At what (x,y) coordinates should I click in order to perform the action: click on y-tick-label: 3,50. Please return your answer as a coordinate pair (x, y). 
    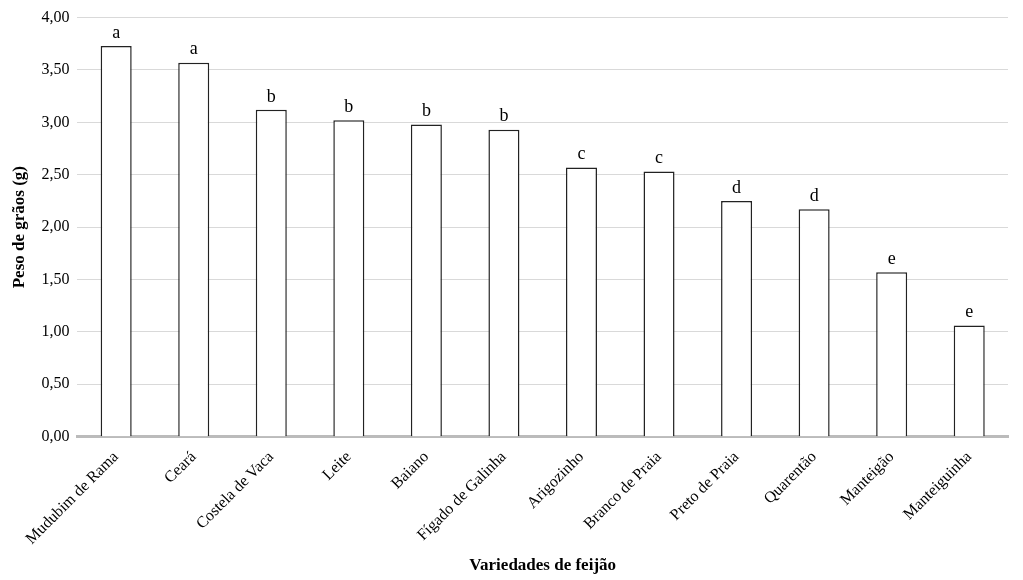
    Looking at the image, I should click on (55, 69).